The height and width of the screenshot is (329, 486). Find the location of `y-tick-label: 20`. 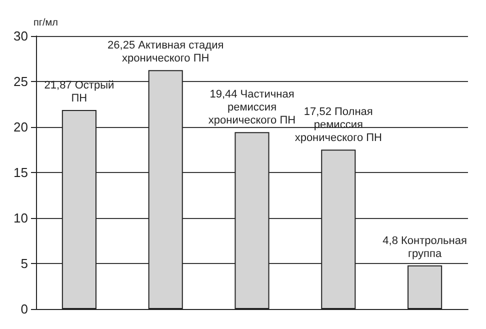

y-tick-label: 20 is located at coordinates (21, 127).